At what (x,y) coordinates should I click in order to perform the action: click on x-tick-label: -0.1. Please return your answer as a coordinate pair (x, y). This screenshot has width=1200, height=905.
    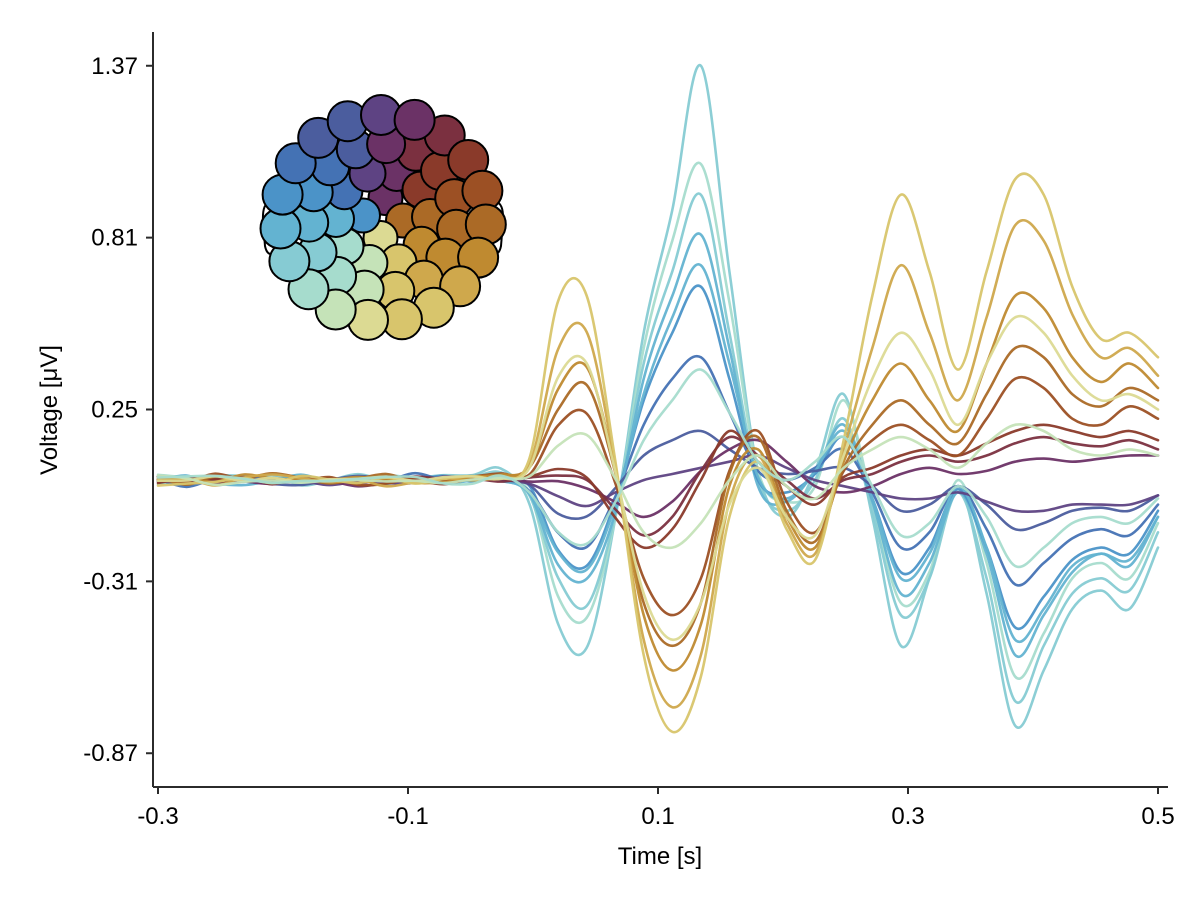
    Looking at the image, I should click on (407, 816).